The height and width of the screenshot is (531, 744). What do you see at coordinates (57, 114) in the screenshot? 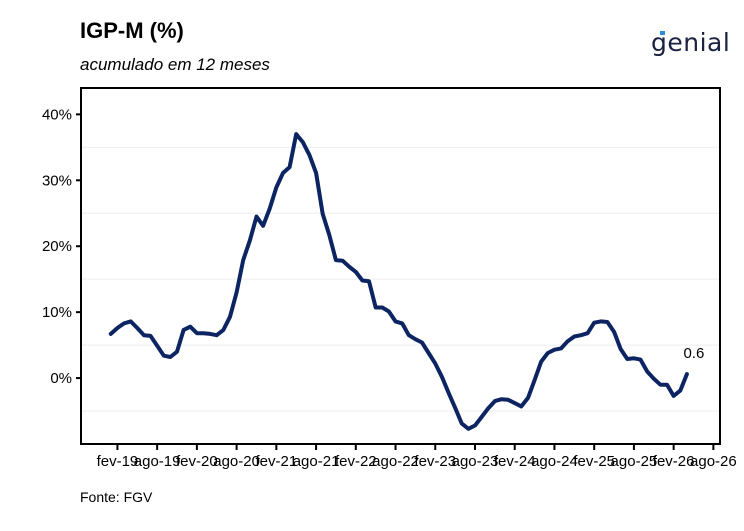
I see `y-tick-label: 40%` at bounding box center [57, 114].